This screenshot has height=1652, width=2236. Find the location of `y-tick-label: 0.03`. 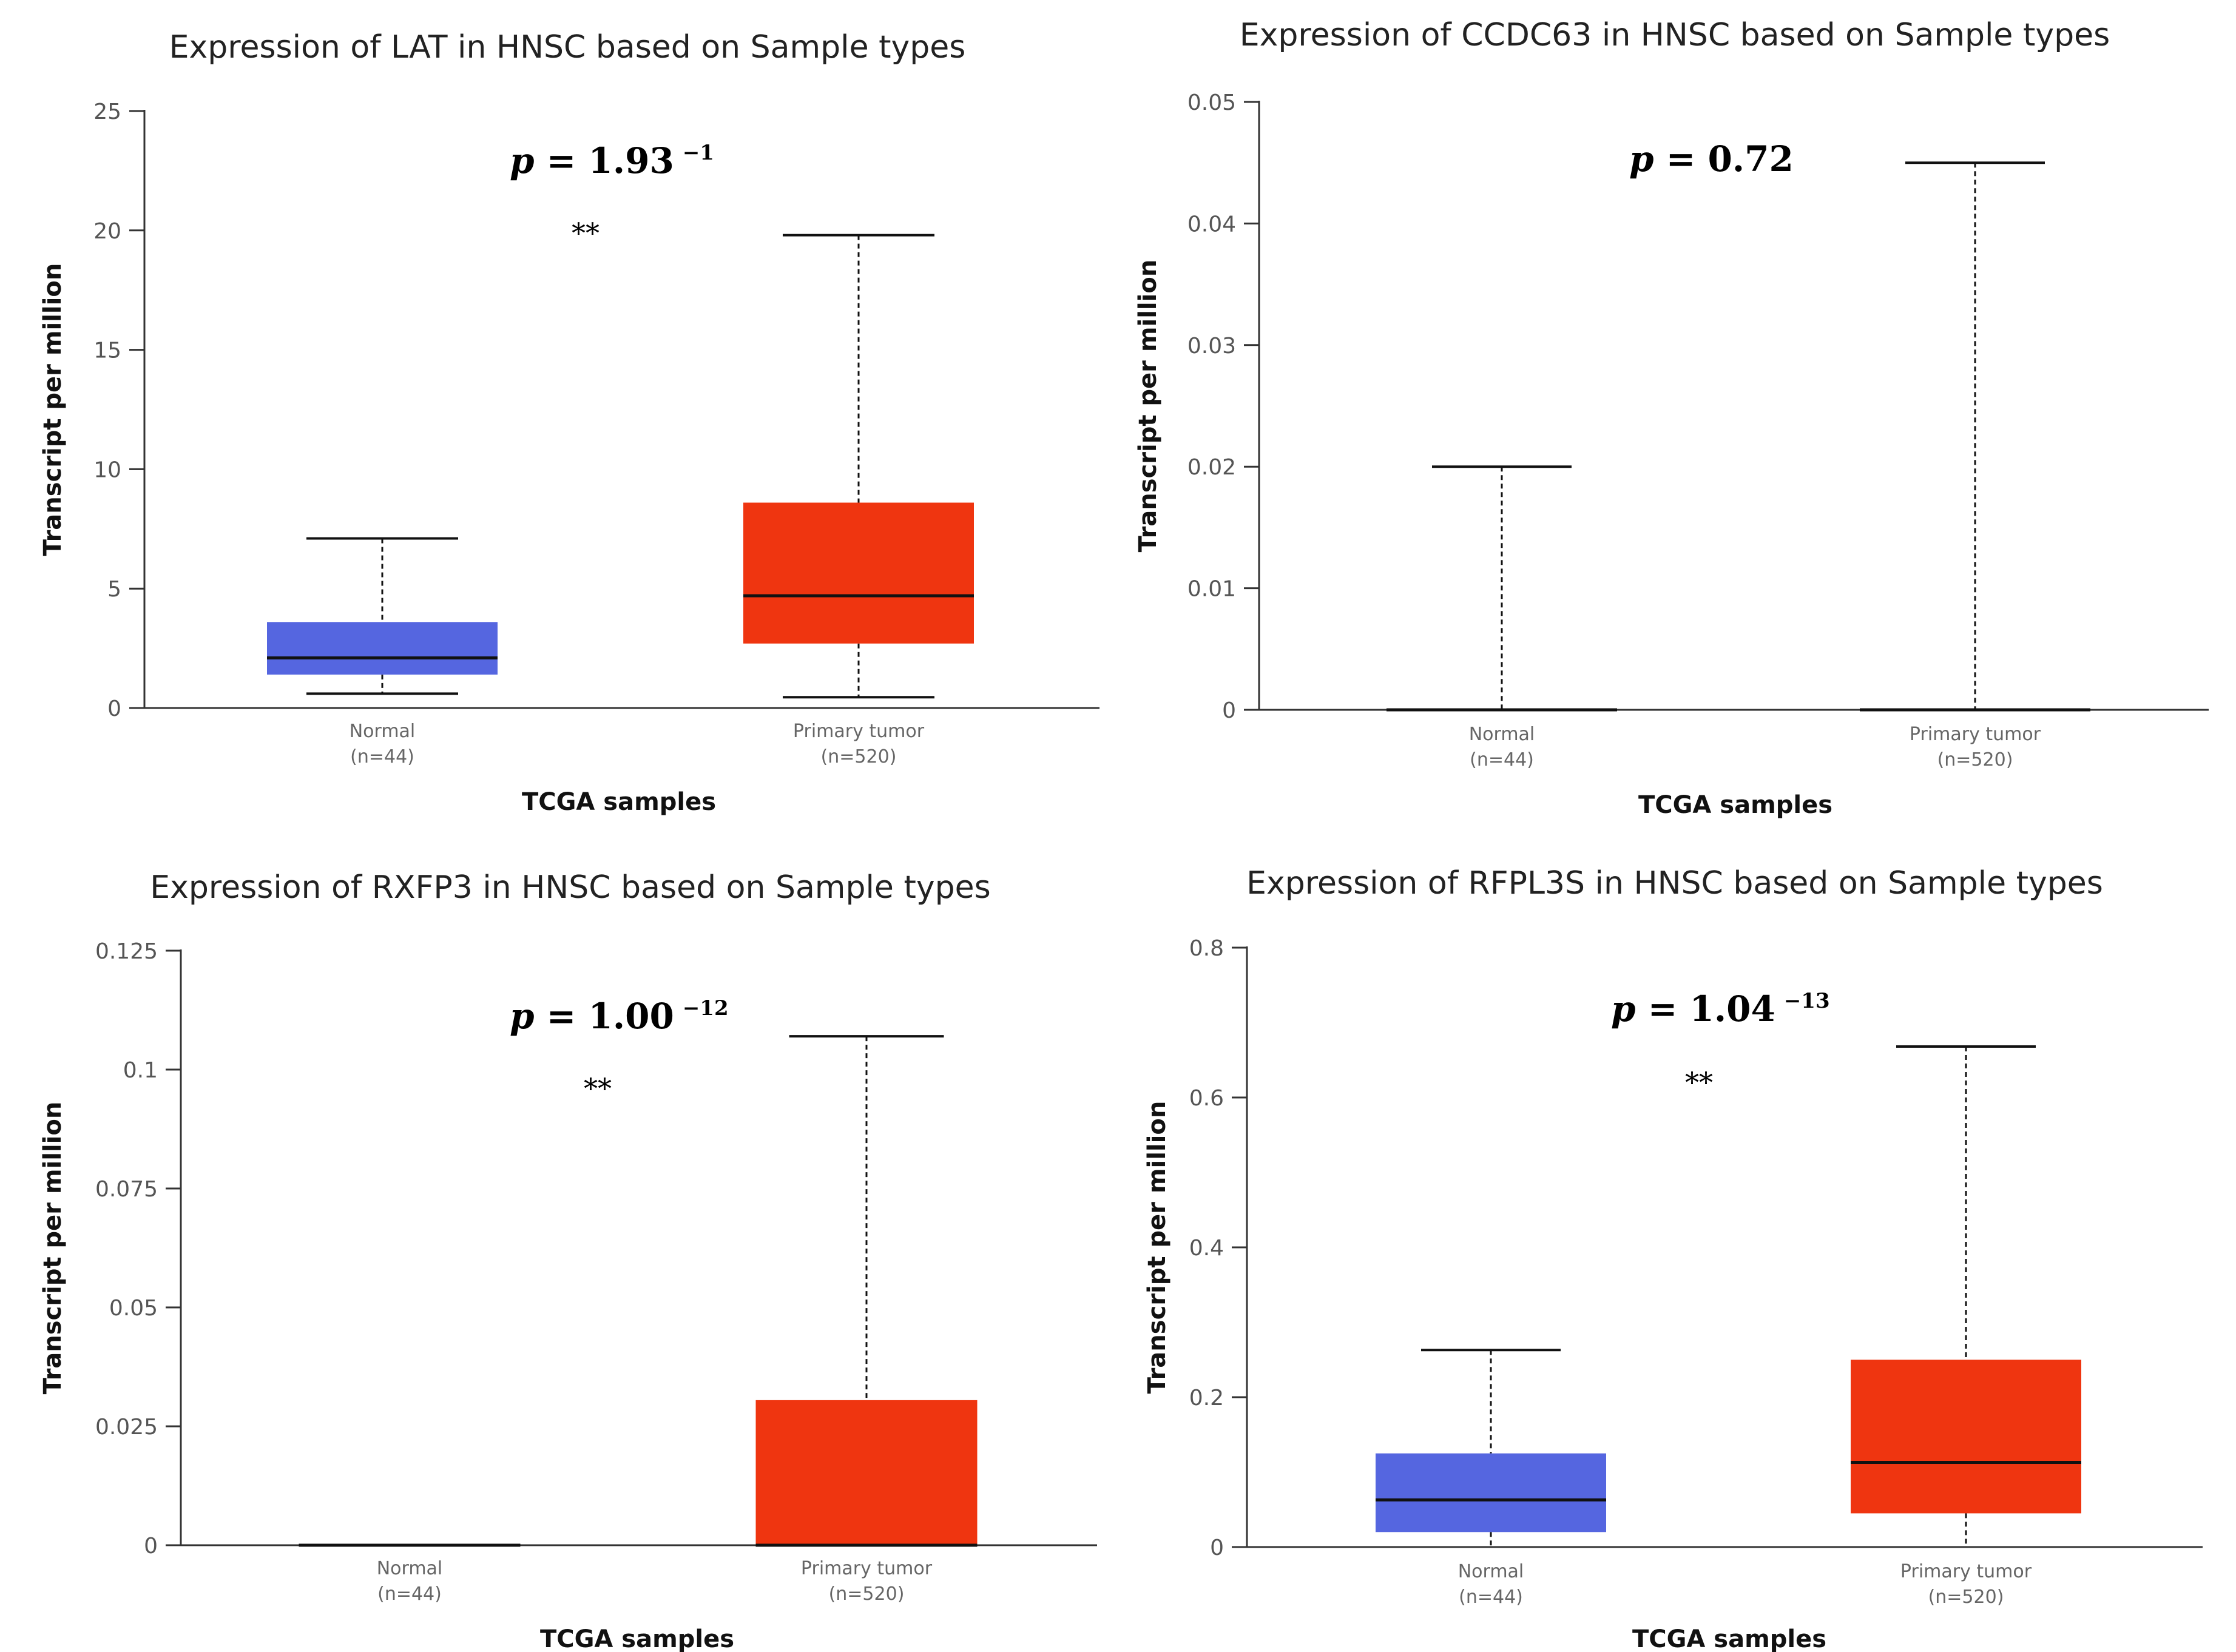

y-tick-label: 0.03 is located at coordinates (1211, 346).